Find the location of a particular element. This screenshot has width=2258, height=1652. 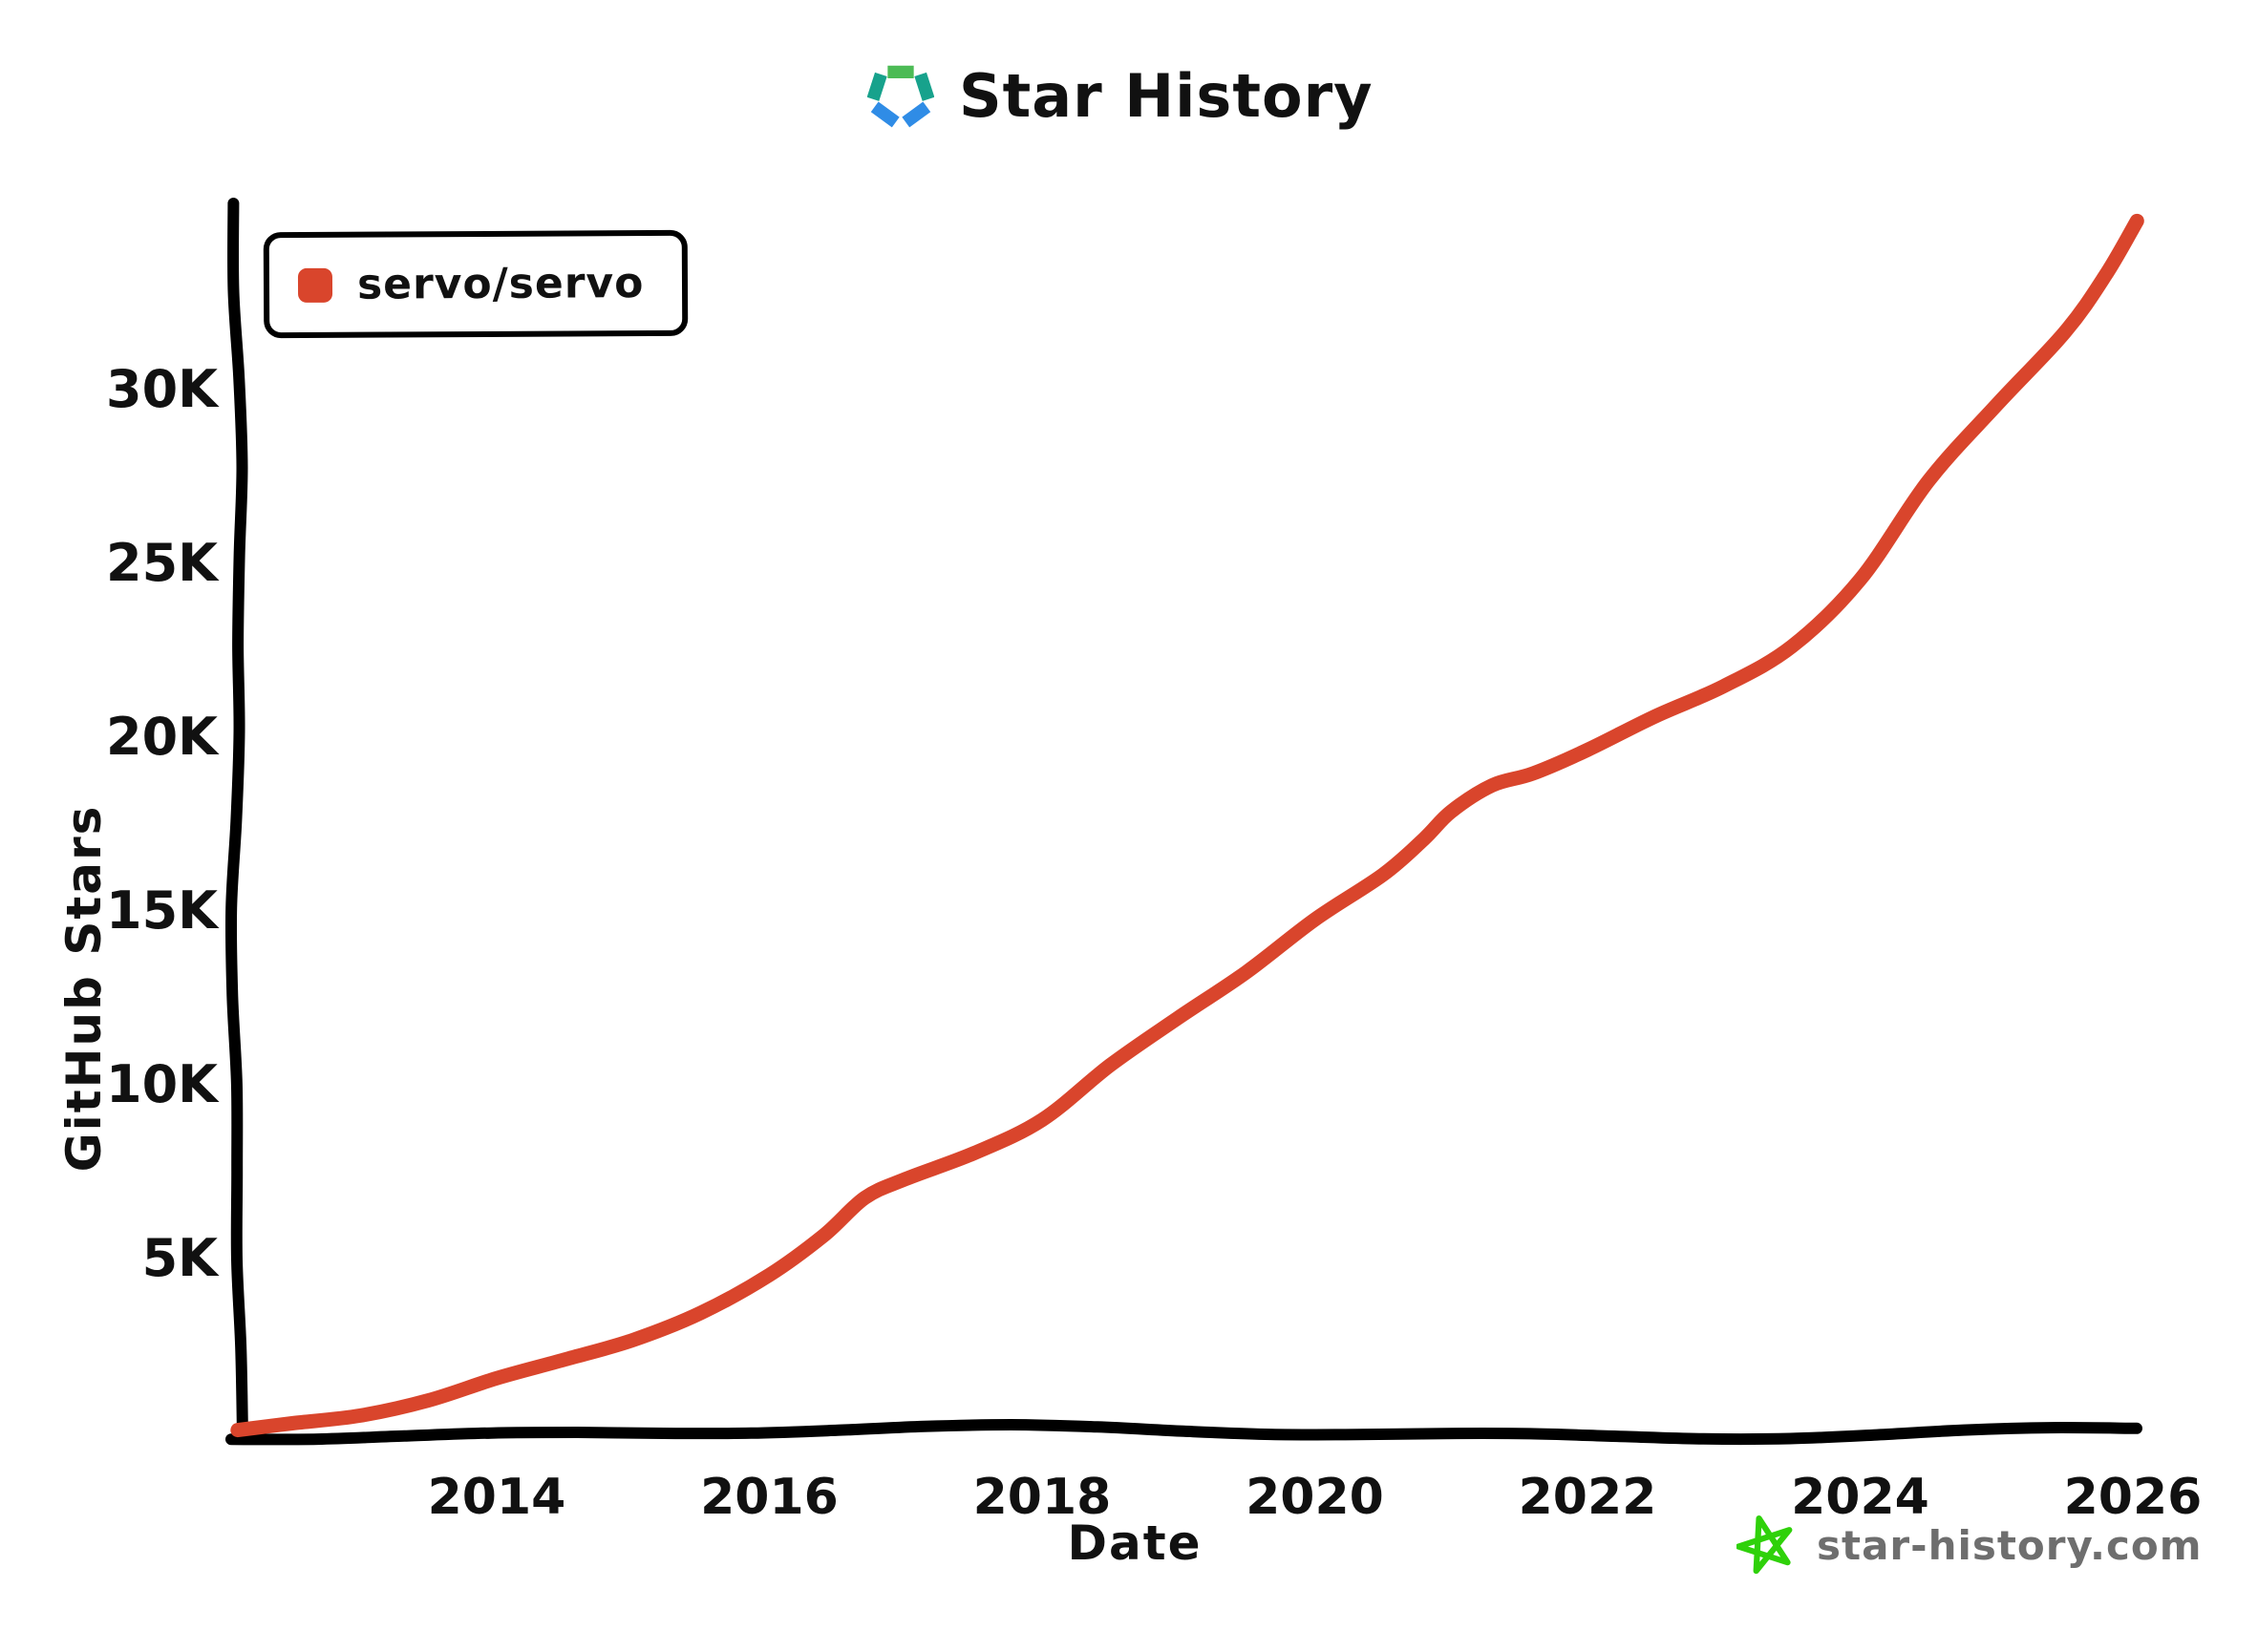

x-tick-label: 2022 is located at coordinates (1588, 1497).